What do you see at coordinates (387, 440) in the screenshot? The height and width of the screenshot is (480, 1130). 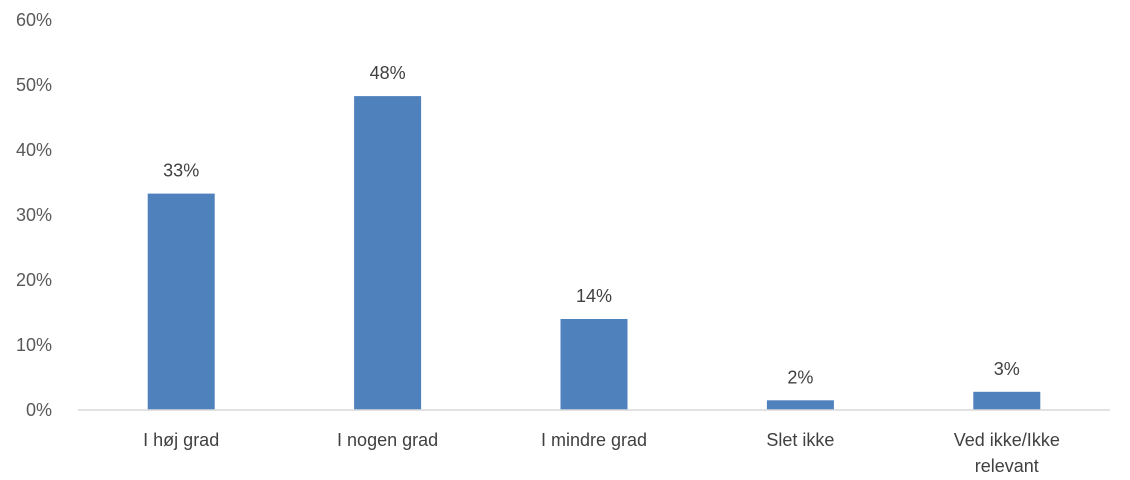 I see `category-label: I nogen grad` at bounding box center [387, 440].